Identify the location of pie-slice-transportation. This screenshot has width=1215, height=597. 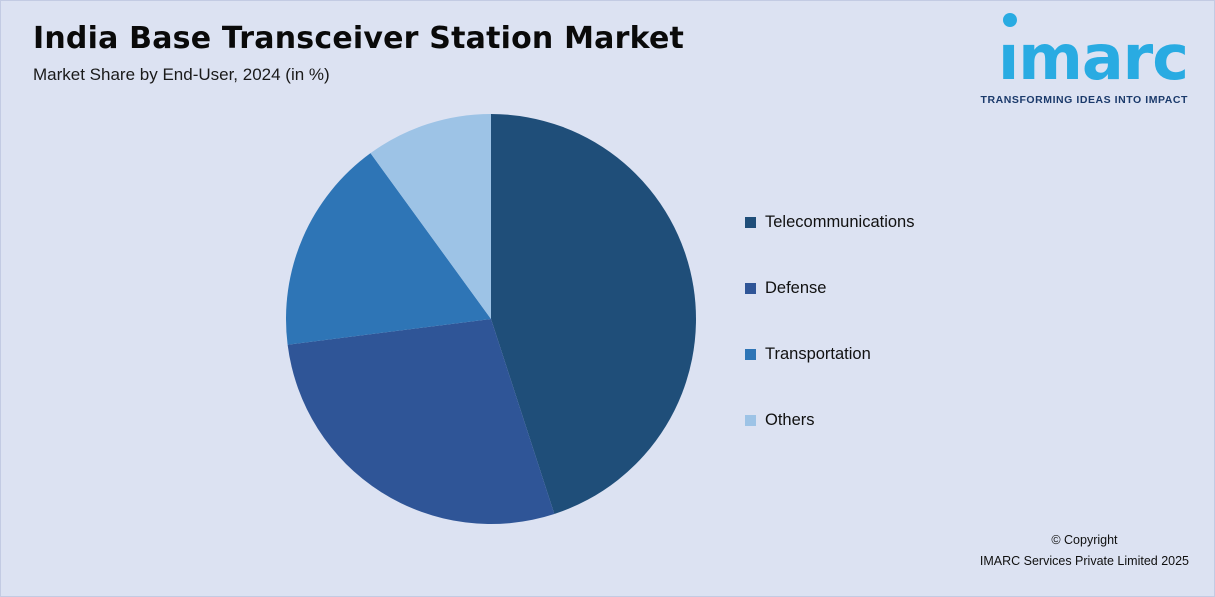
(388, 249).